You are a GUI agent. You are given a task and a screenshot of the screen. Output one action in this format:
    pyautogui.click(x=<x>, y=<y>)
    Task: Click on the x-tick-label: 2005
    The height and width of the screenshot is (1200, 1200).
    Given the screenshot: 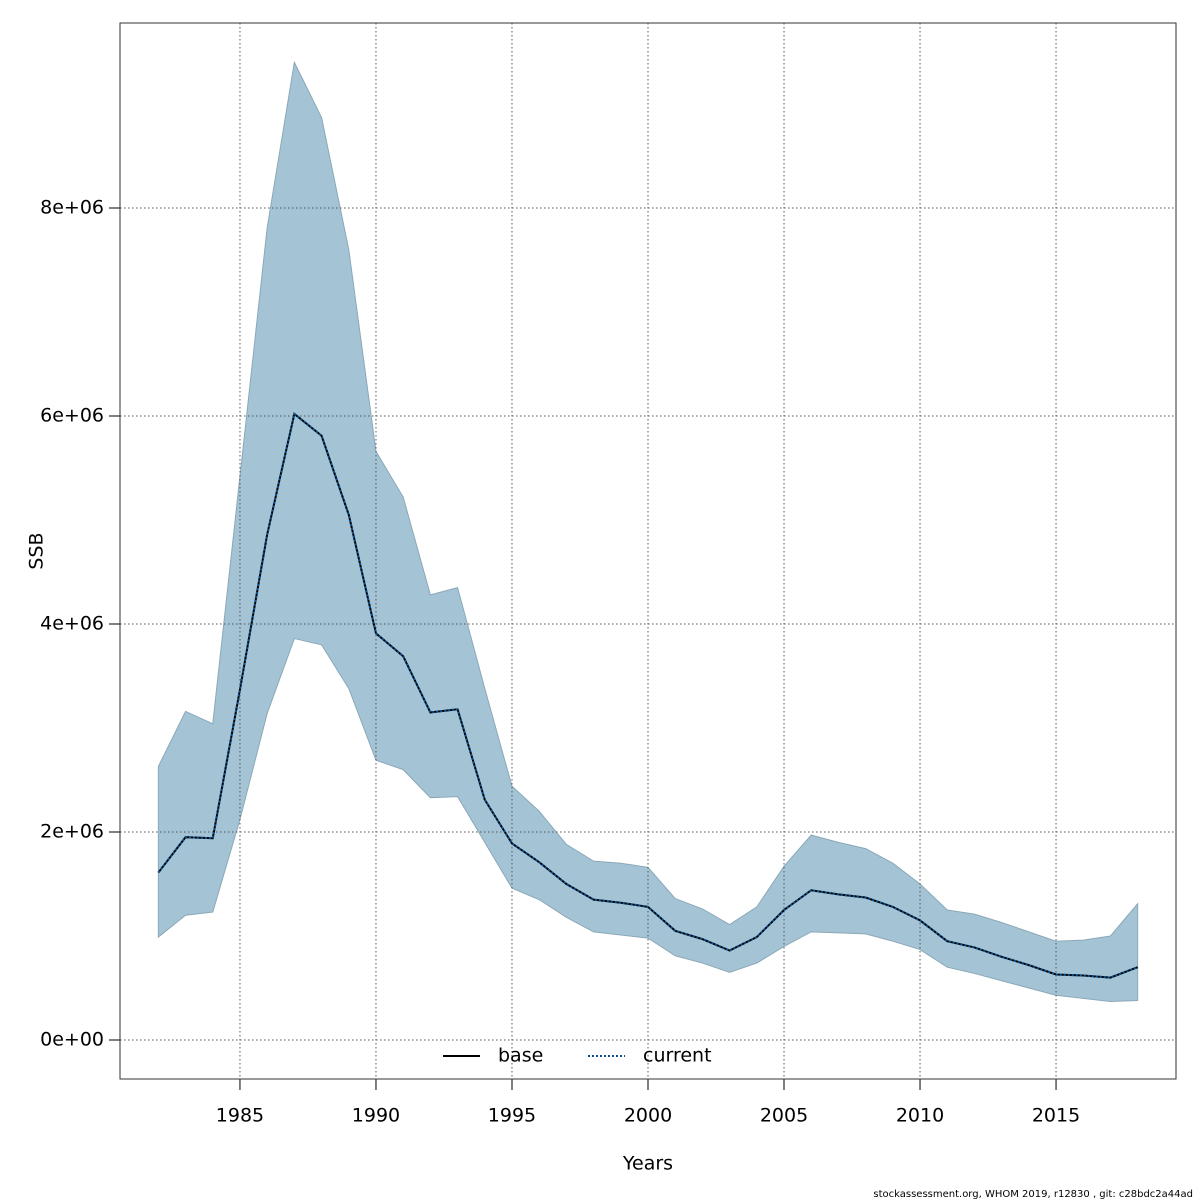 What is the action you would take?
    pyautogui.click(x=784, y=1116)
    